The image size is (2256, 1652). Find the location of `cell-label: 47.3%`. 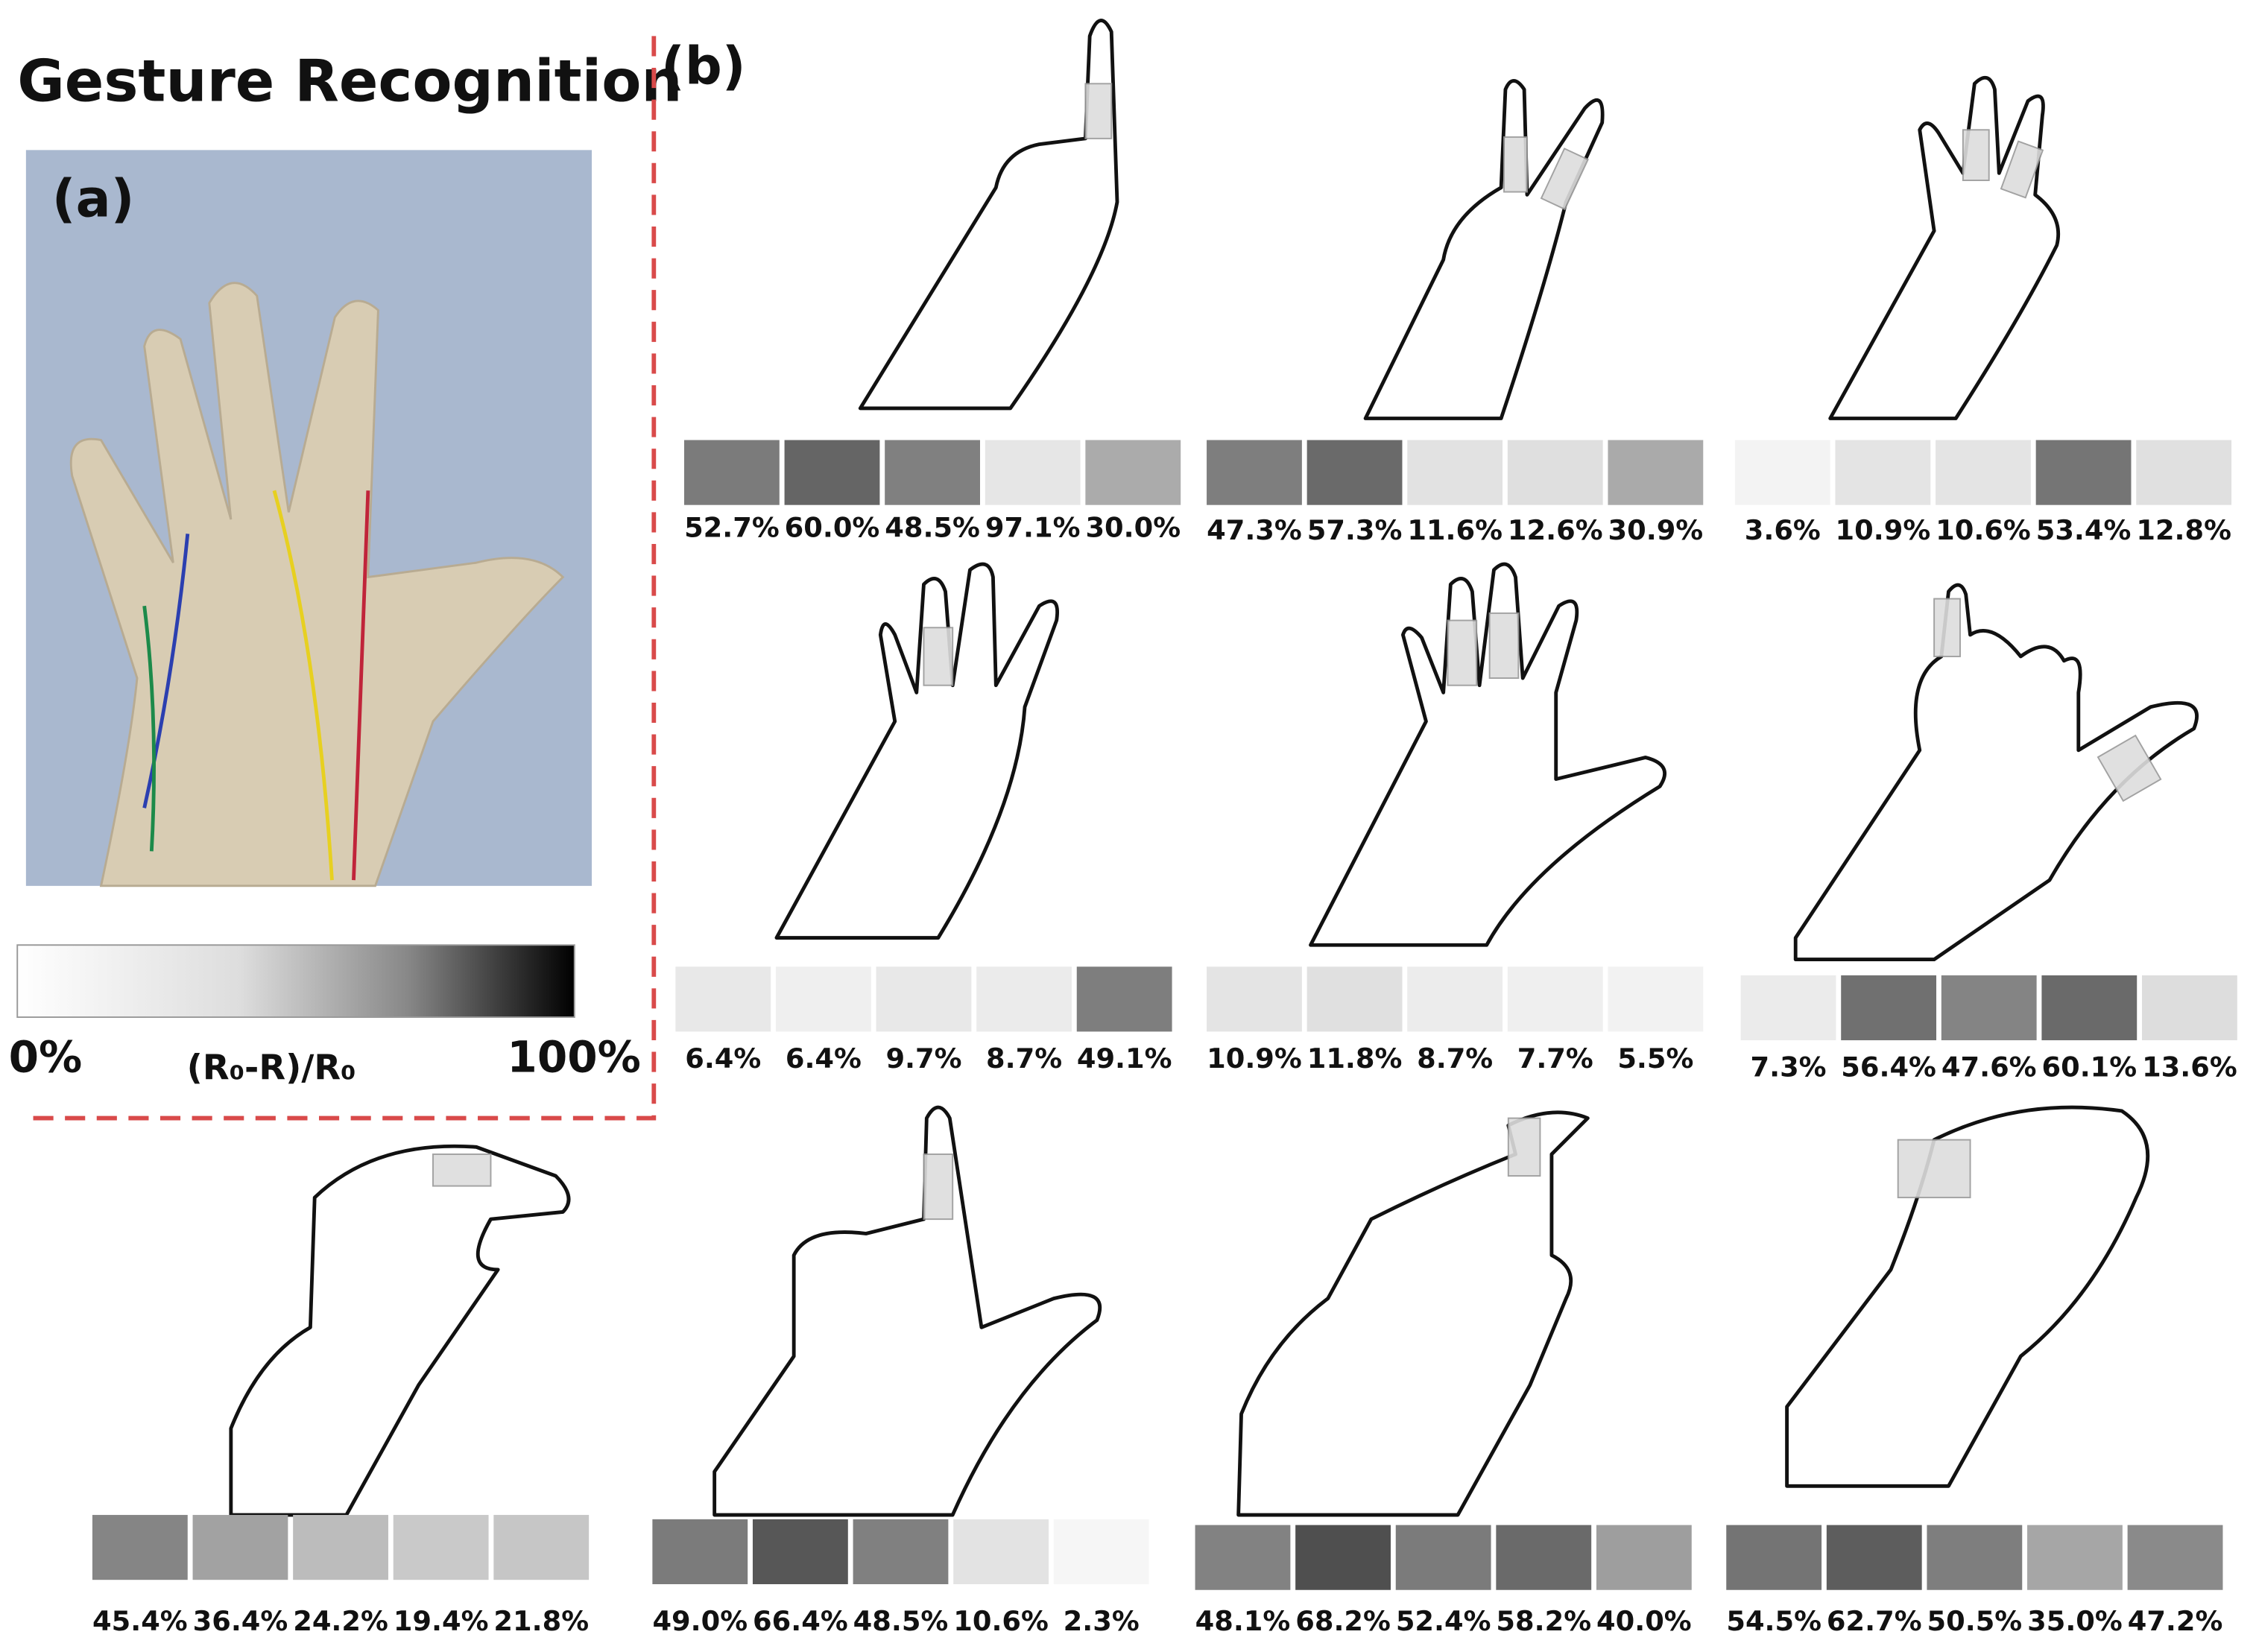

cell-label: 47.3% is located at coordinates (1254, 530).